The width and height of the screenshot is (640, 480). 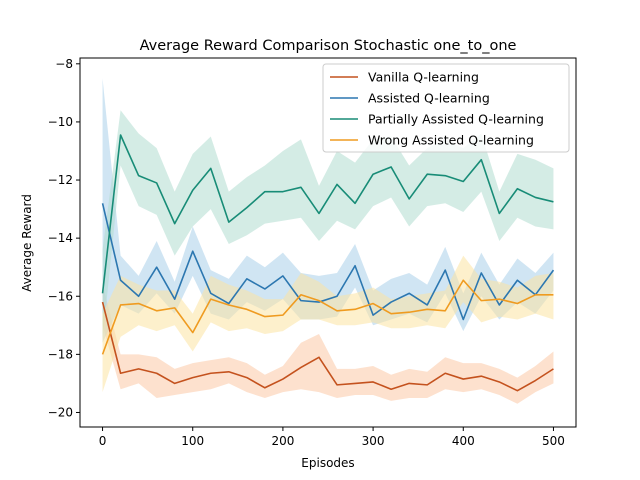 I want to click on x-tick-label-2: 200, so click(x=282, y=441).